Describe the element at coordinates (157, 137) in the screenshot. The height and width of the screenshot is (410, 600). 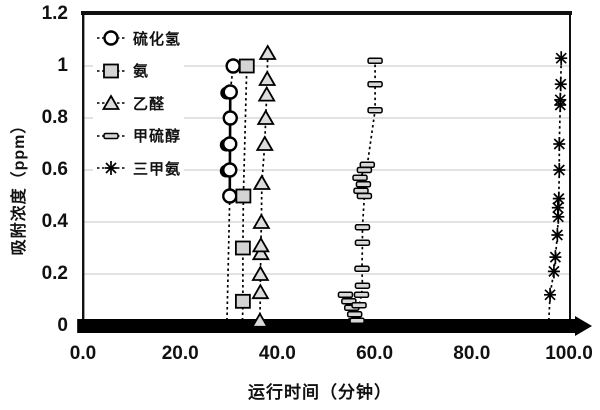
I see `legend-label: 甲硫醇` at that location.